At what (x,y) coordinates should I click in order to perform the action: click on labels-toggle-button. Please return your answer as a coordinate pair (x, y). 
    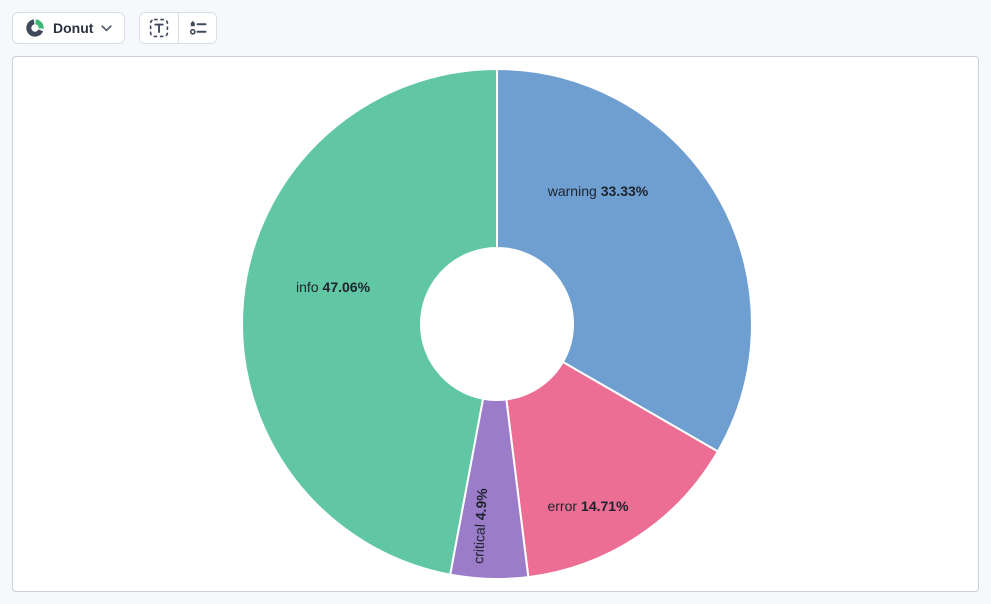
    Looking at the image, I should click on (159, 28).